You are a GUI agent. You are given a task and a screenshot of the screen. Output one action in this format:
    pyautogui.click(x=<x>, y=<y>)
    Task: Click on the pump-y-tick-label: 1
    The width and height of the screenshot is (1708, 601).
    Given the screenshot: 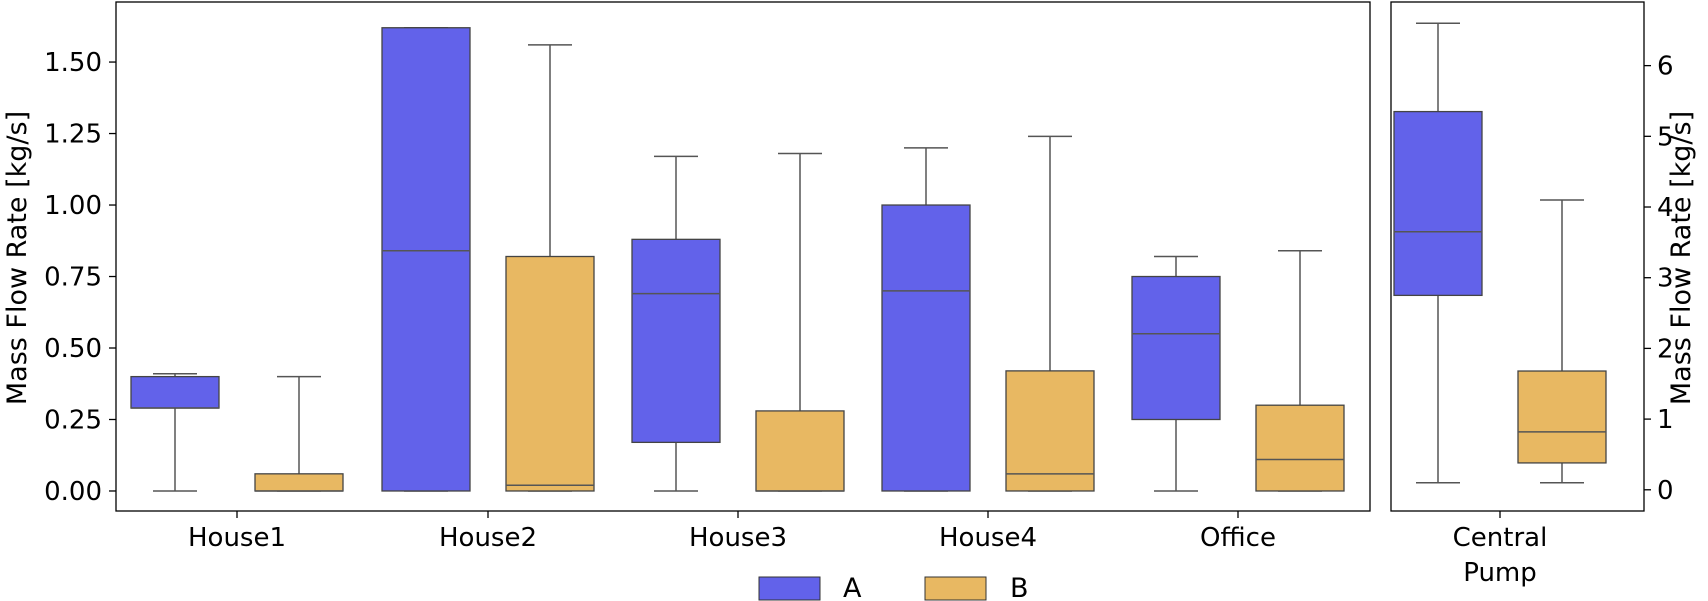 What is the action you would take?
    pyautogui.click(x=1665, y=420)
    